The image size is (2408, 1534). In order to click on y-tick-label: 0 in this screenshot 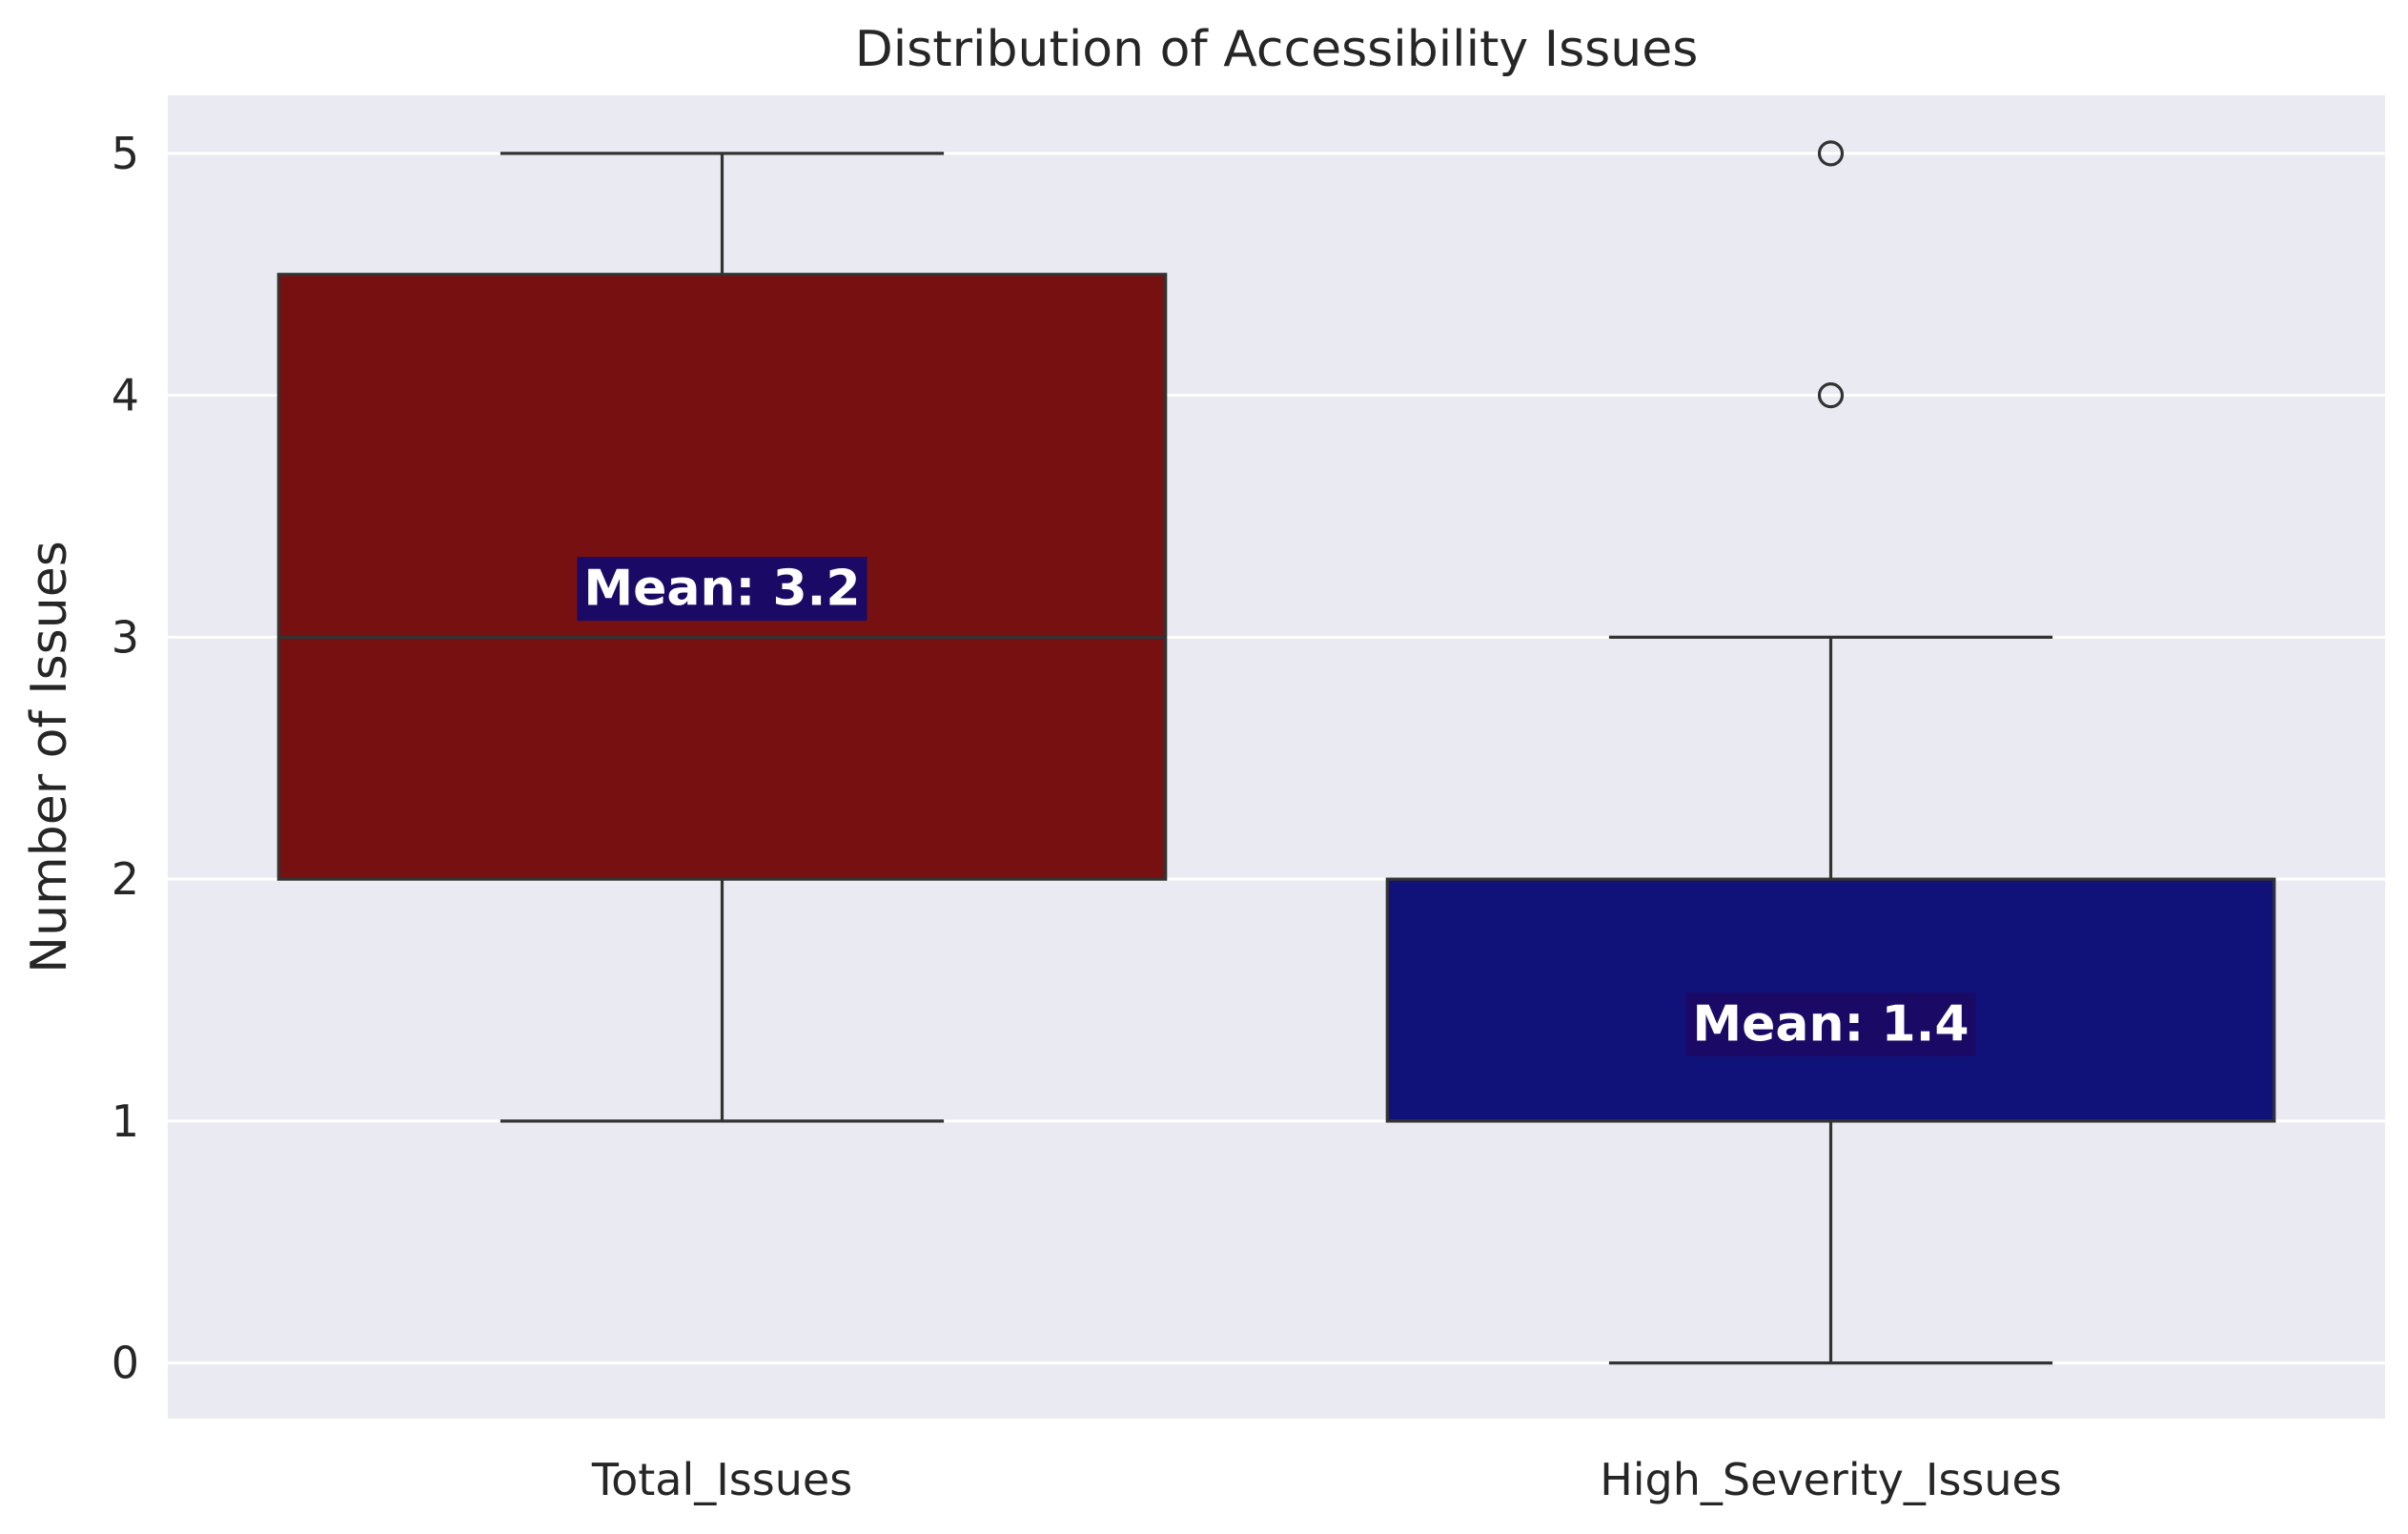, I will do `click(125, 1363)`.